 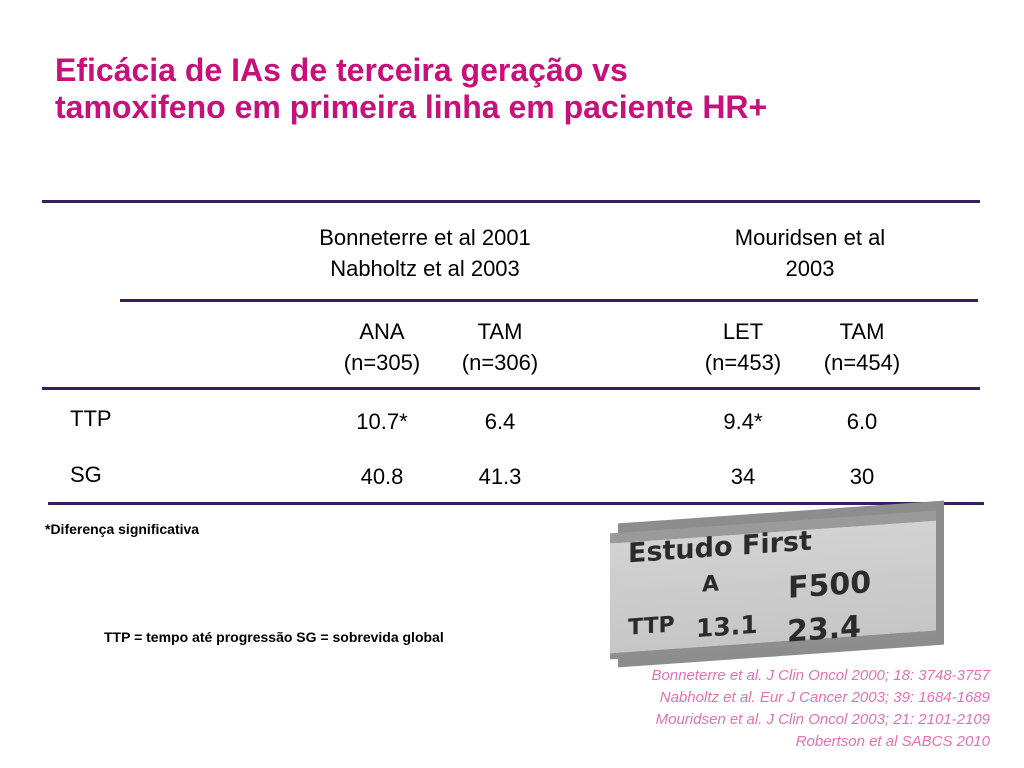 I want to click on row-label-sg: SG, so click(x=86, y=474).